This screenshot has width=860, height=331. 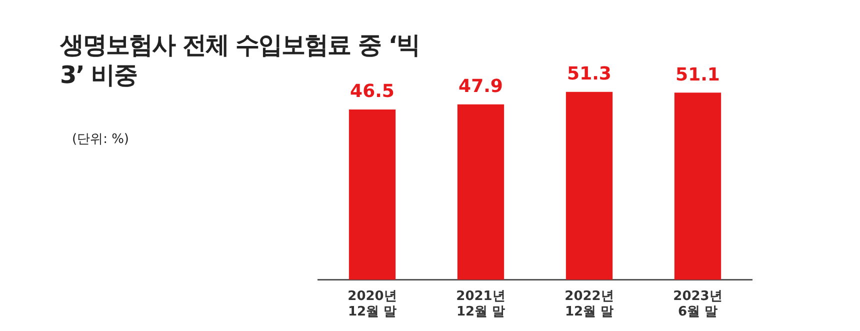 What do you see at coordinates (589, 304) in the screenshot?
I see `x-tick-label: 2022년 12월 말` at bounding box center [589, 304].